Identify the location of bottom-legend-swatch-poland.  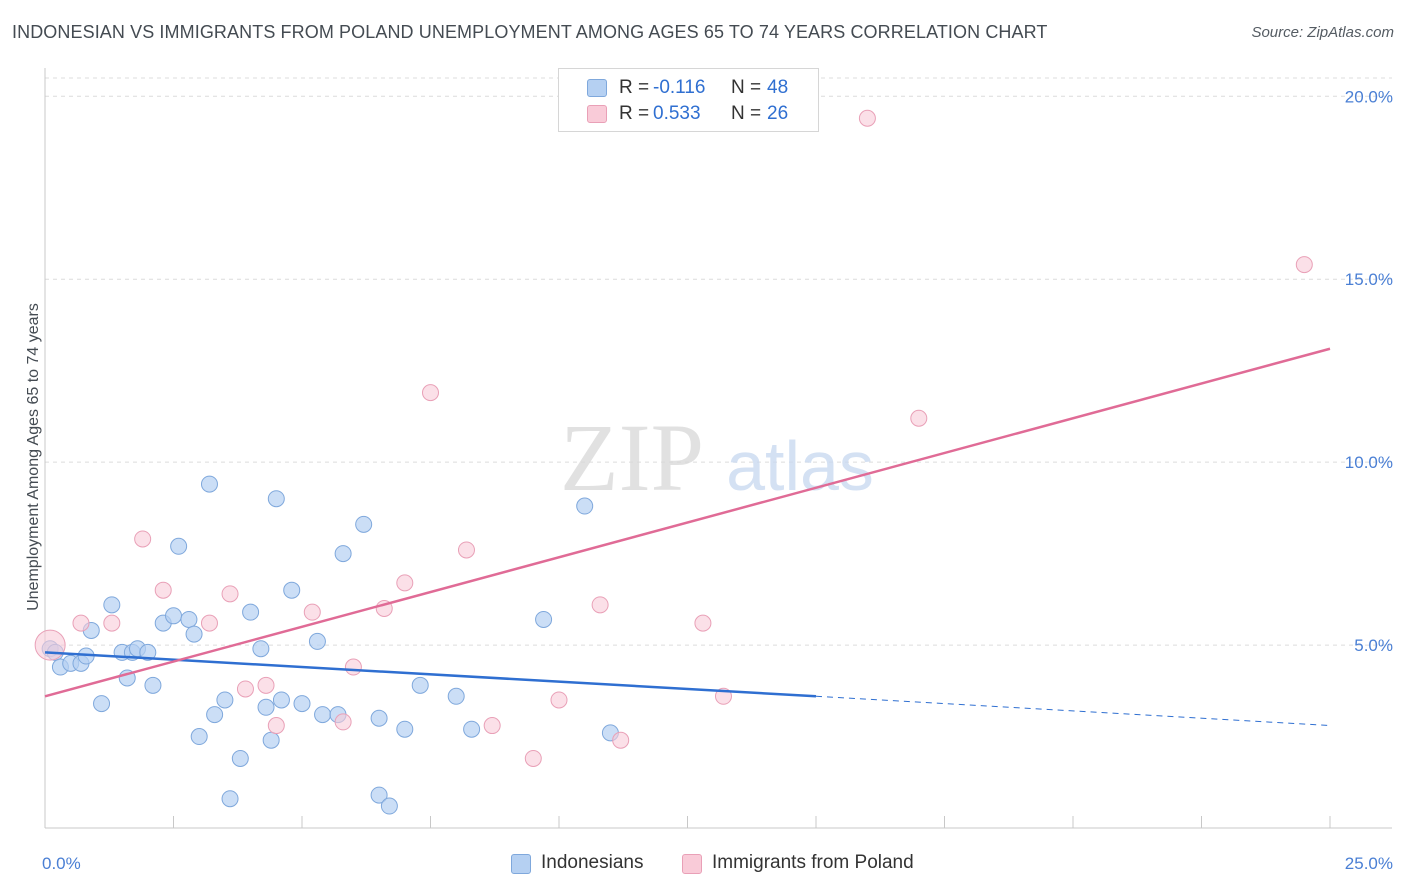
(692, 864).